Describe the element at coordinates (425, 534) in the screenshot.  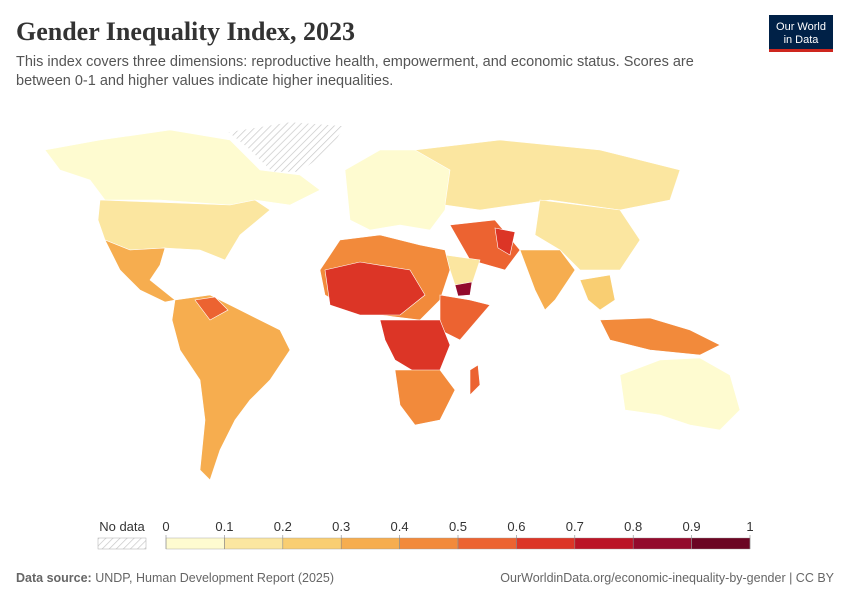
I see `legend: No data 0 0.1 0.2 0.3 0.4 0.5 0.6 0.7 0.8 0.9 1` at that location.